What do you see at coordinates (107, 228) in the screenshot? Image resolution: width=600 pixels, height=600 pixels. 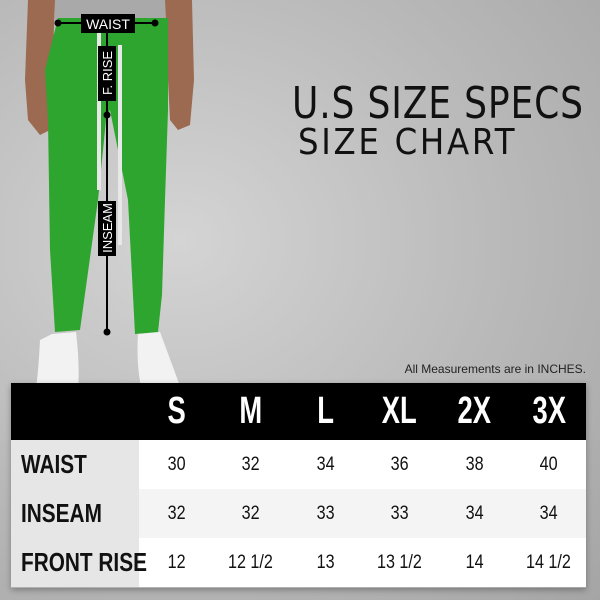 I see `inseam-label: INSEAM` at bounding box center [107, 228].